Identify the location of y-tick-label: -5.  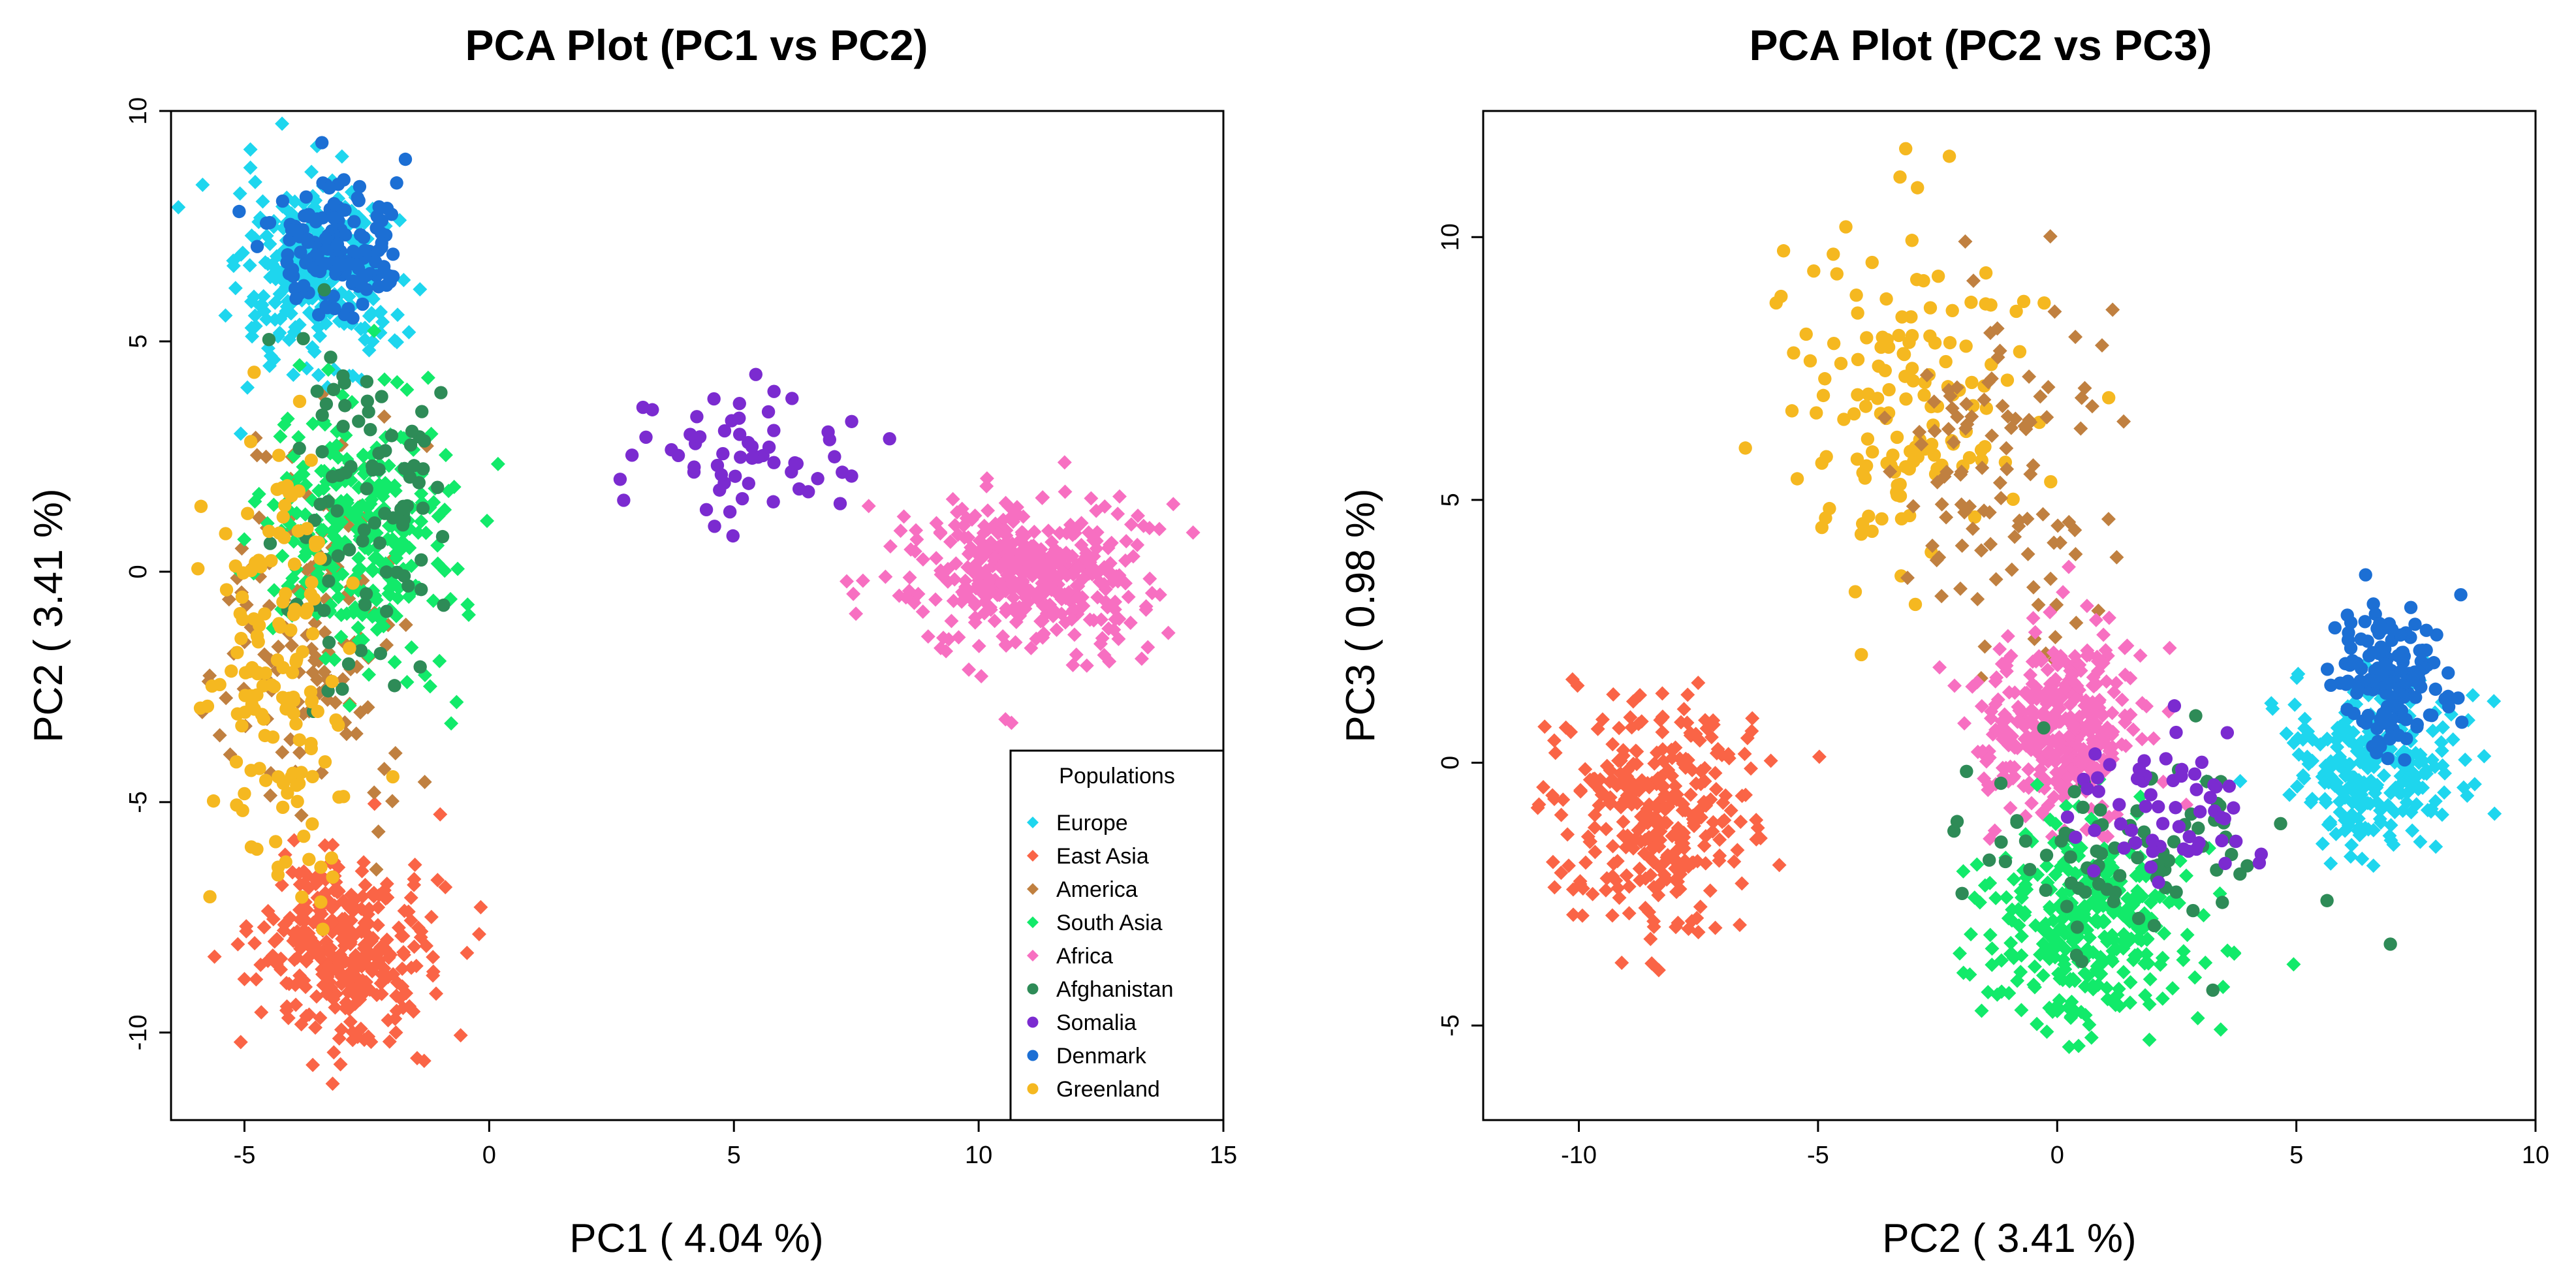
(1450, 1025).